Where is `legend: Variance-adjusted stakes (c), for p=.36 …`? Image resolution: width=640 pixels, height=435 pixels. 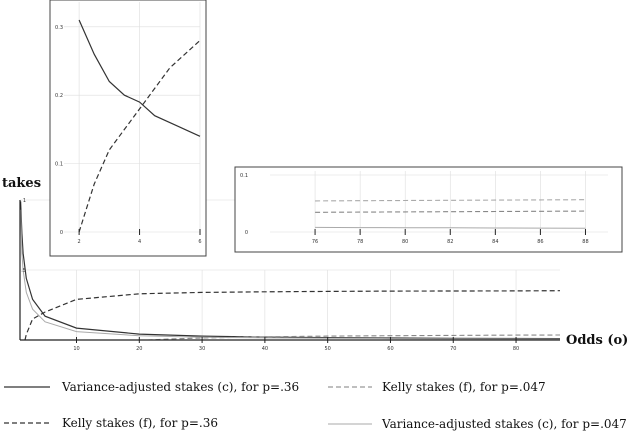
legend: Variance-adjusted stakes (c), for p=.36 … is located at coordinates (315, 405).